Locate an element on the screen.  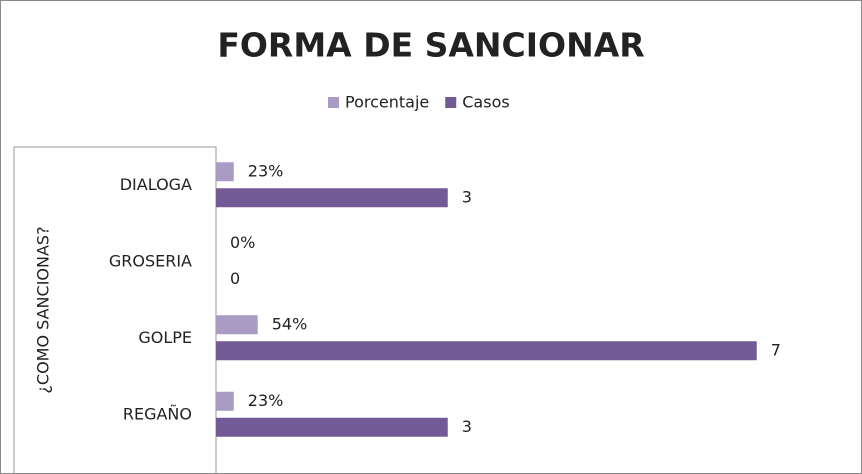
legend-label: Porcentaje is located at coordinates (387, 102).